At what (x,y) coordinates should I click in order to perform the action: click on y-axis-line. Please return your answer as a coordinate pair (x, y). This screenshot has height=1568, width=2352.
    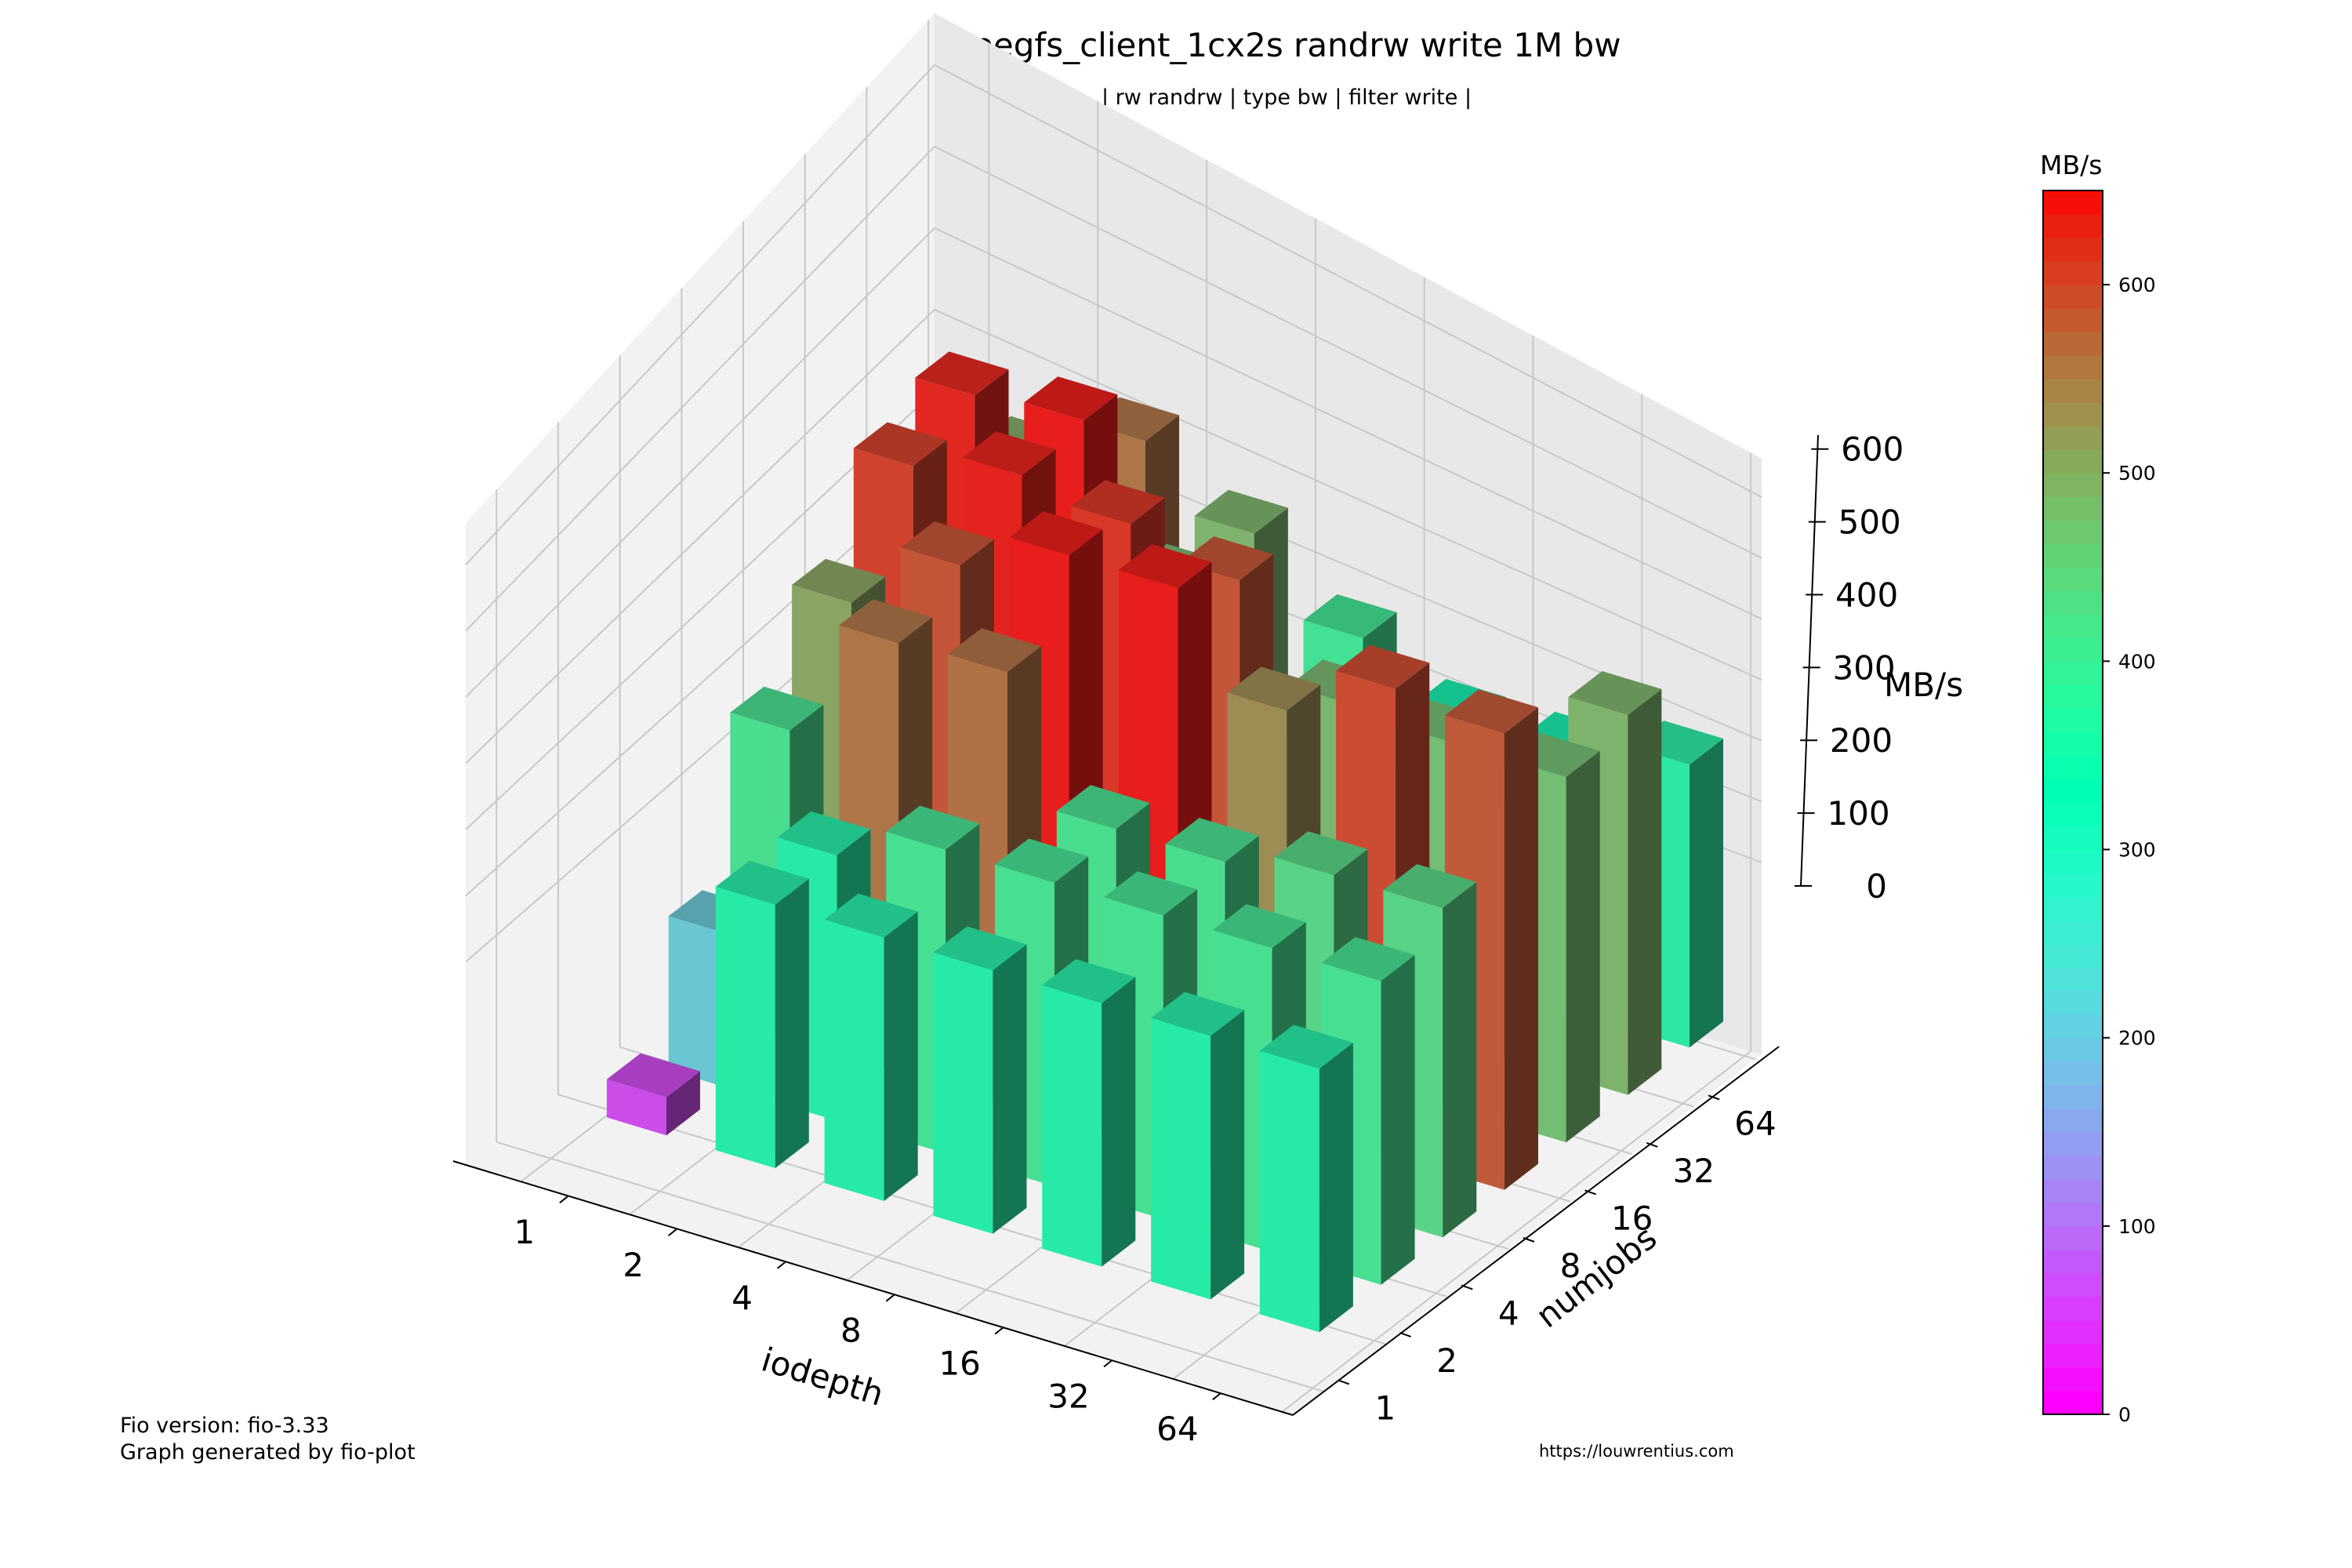
    Looking at the image, I should click on (1536, 1231).